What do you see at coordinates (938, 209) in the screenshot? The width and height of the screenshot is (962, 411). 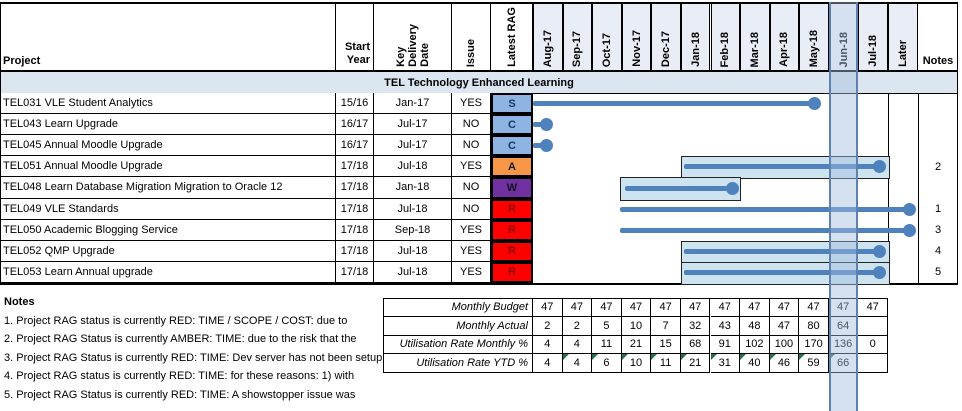 I see `note-ref-cell: 1` at bounding box center [938, 209].